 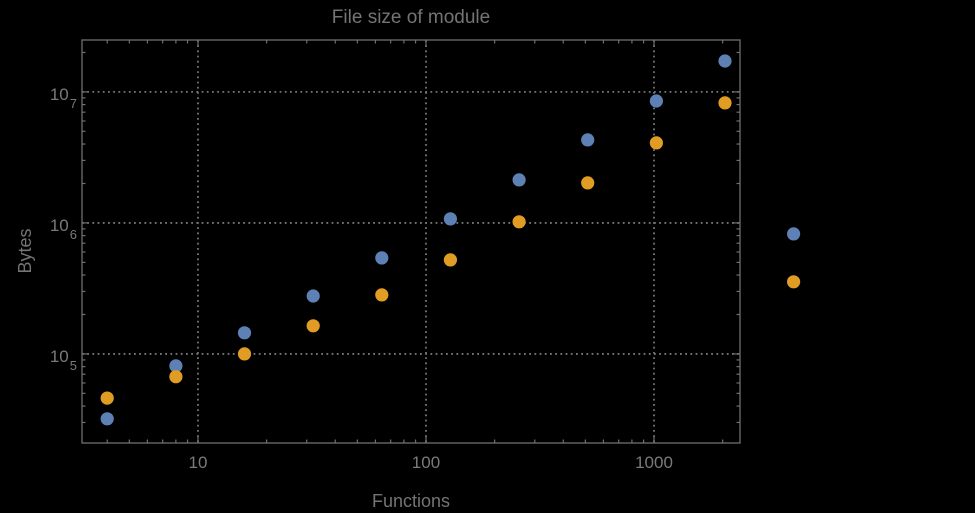 I want to click on chart-title: File size of module, so click(x=411, y=17).